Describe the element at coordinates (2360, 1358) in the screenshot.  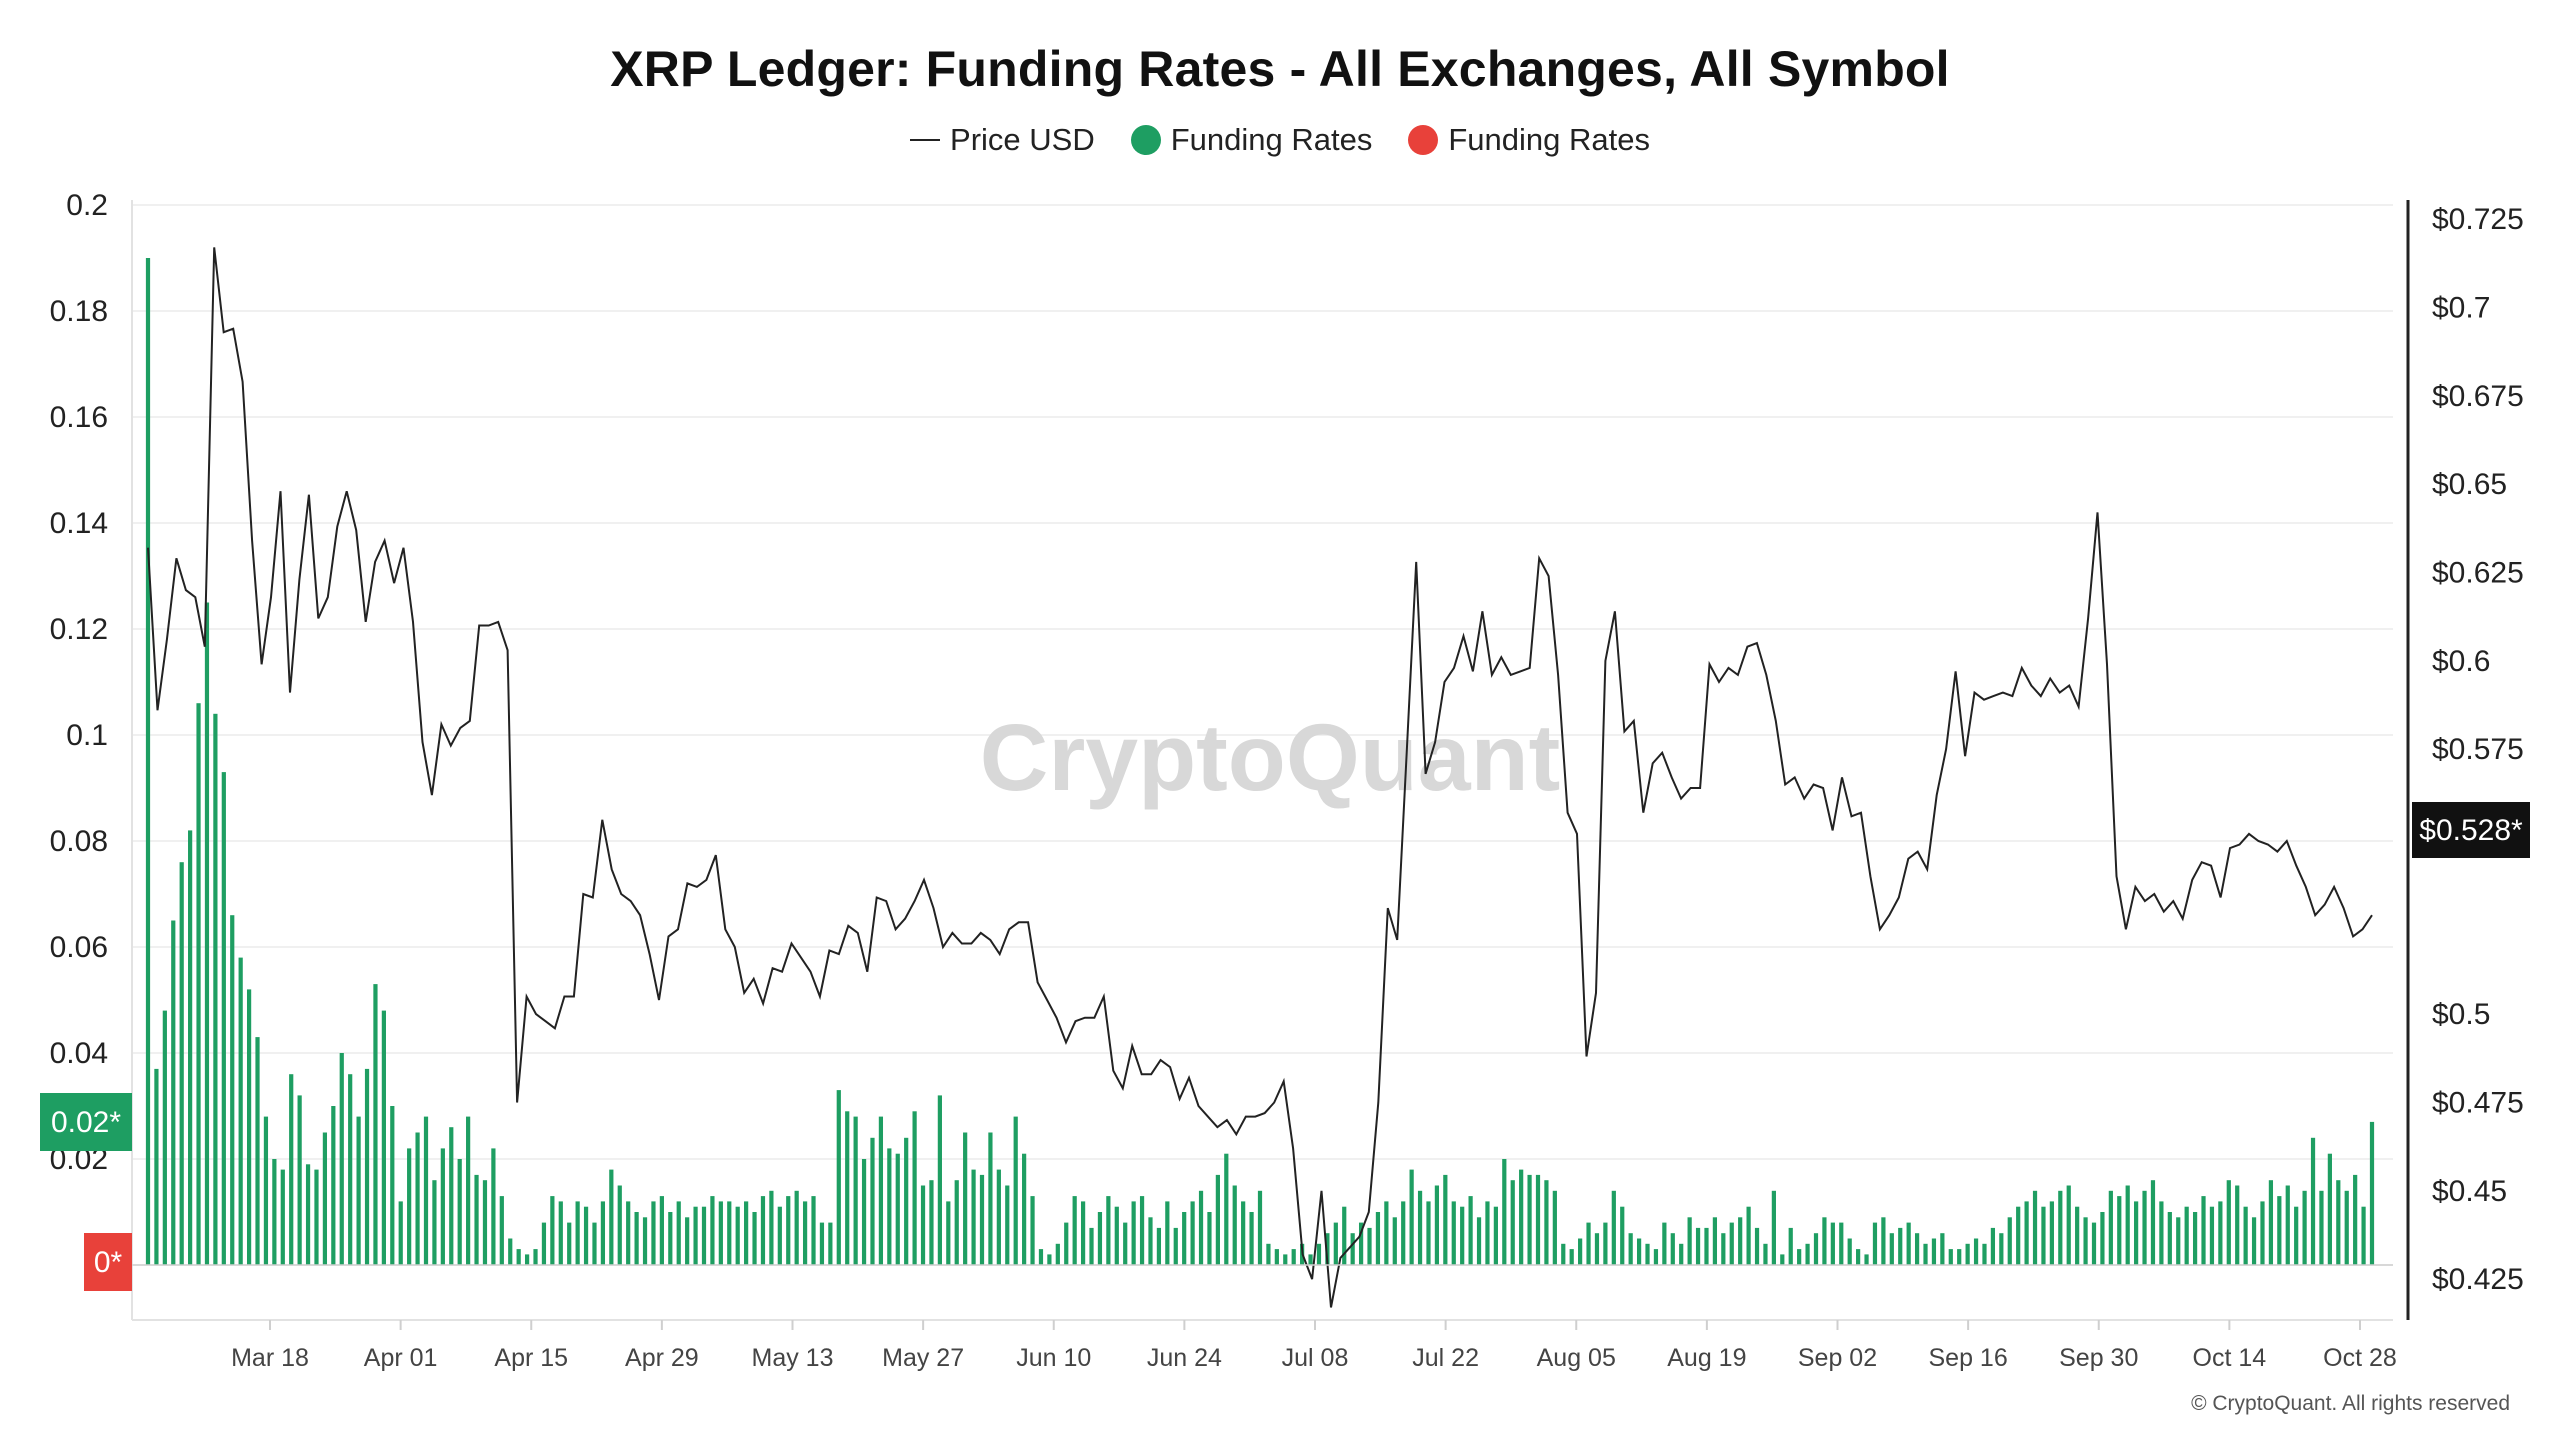
I see `x-tick-label: Oct 28` at that location.